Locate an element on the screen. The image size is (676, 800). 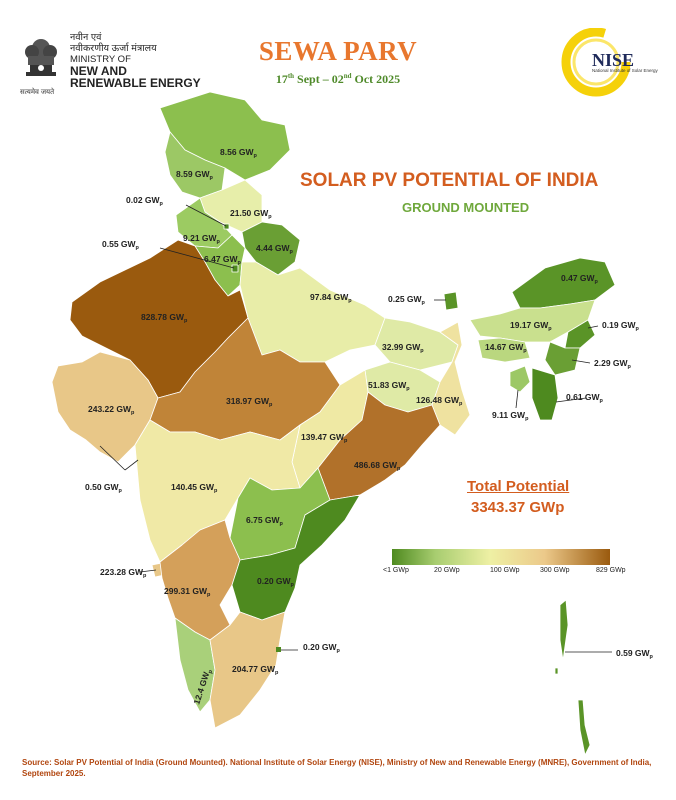
state-emblem-icon is located at coordinates (41, 56).